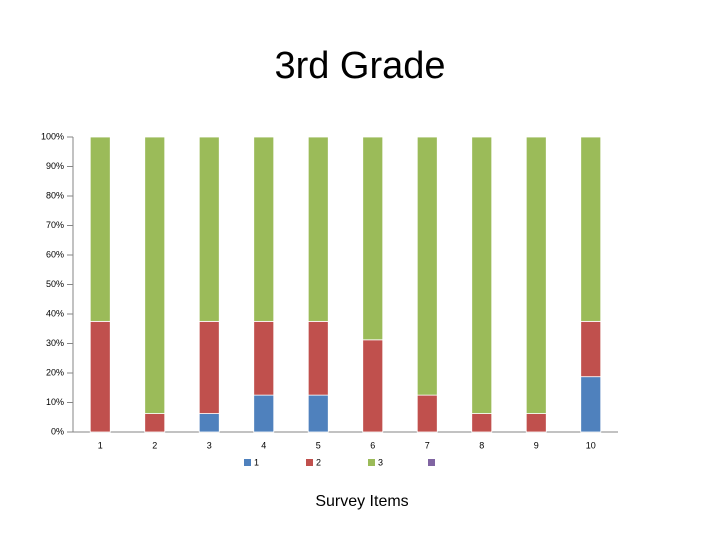  What do you see at coordinates (318, 445) in the screenshot?
I see `x-tick-label: 5` at bounding box center [318, 445].